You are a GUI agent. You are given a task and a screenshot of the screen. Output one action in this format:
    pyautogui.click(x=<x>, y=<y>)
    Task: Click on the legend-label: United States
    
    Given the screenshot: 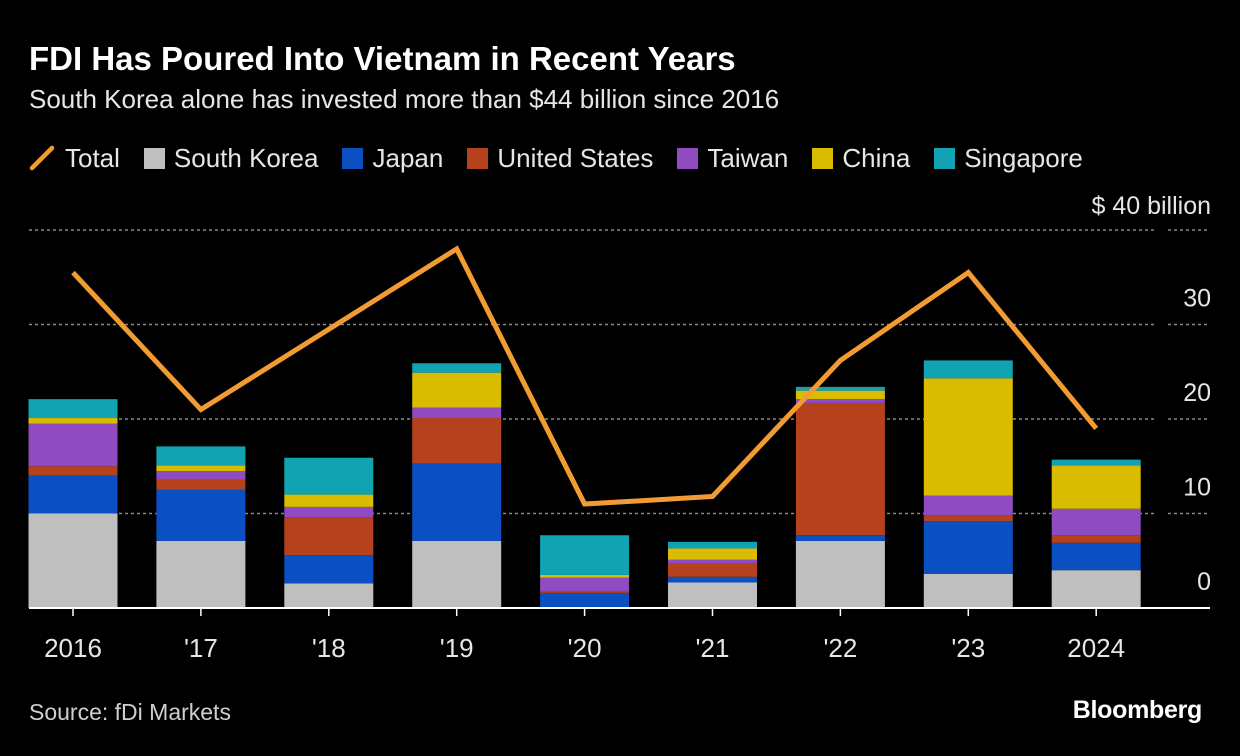 What is the action you would take?
    pyautogui.click(x=575, y=157)
    